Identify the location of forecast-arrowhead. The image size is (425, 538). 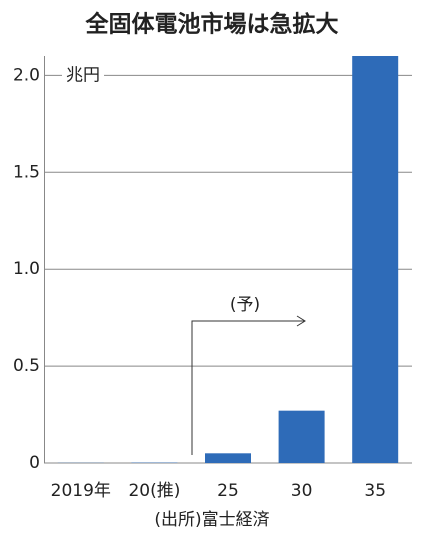
(301, 321).